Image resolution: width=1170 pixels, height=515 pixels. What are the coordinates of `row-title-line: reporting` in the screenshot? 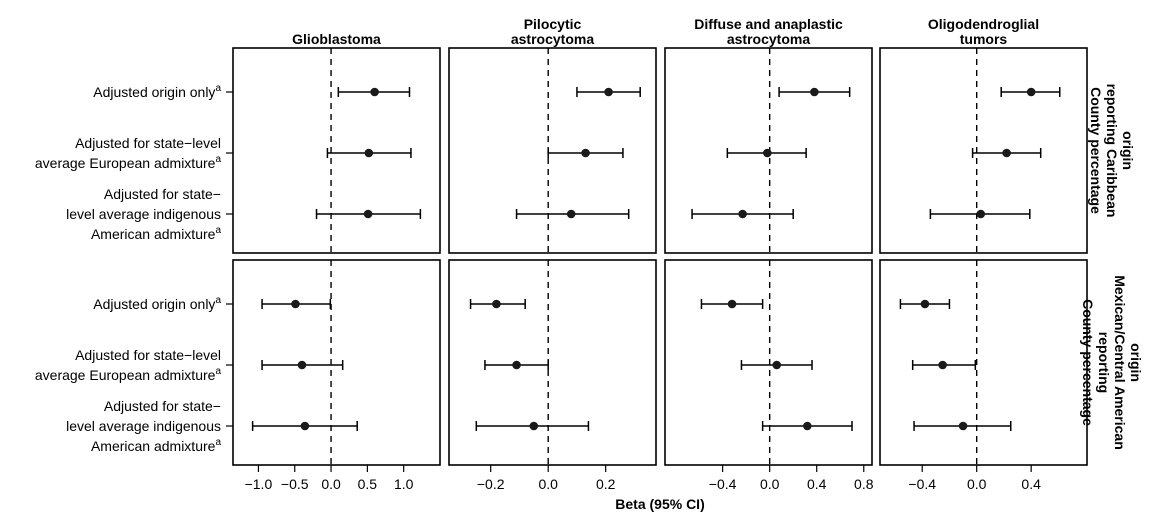 It's located at (1104, 362).